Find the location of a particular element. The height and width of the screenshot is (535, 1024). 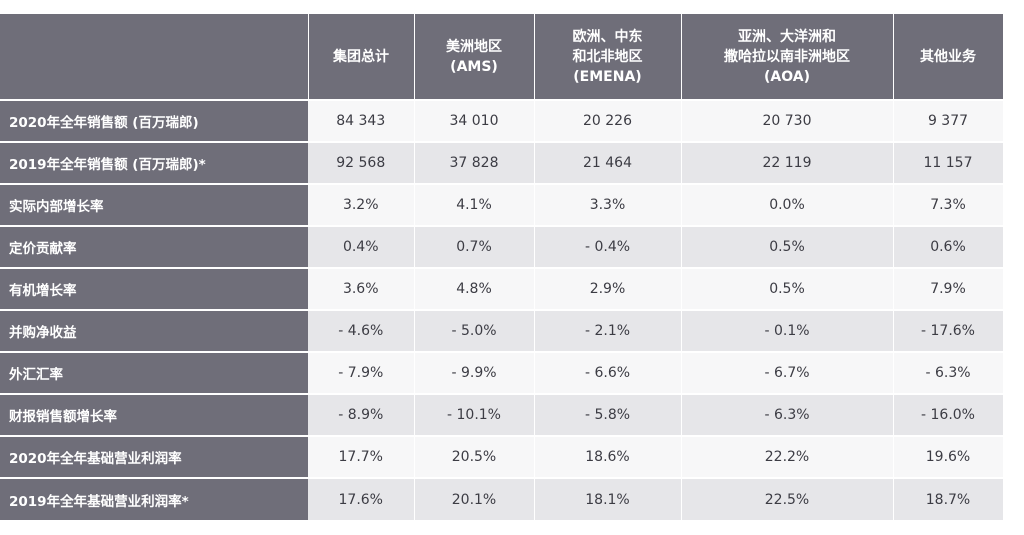

table-cell: 0.7% is located at coordinates (474, 246).